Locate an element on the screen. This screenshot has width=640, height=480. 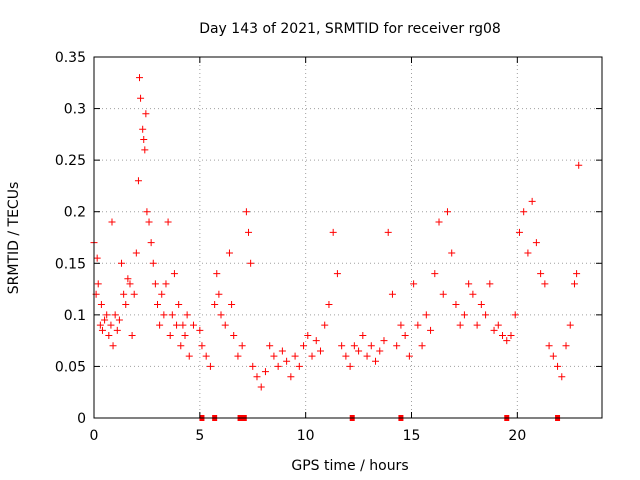
y-axis-title: SRMTID / TECUs is located at coordinates (14, 238).